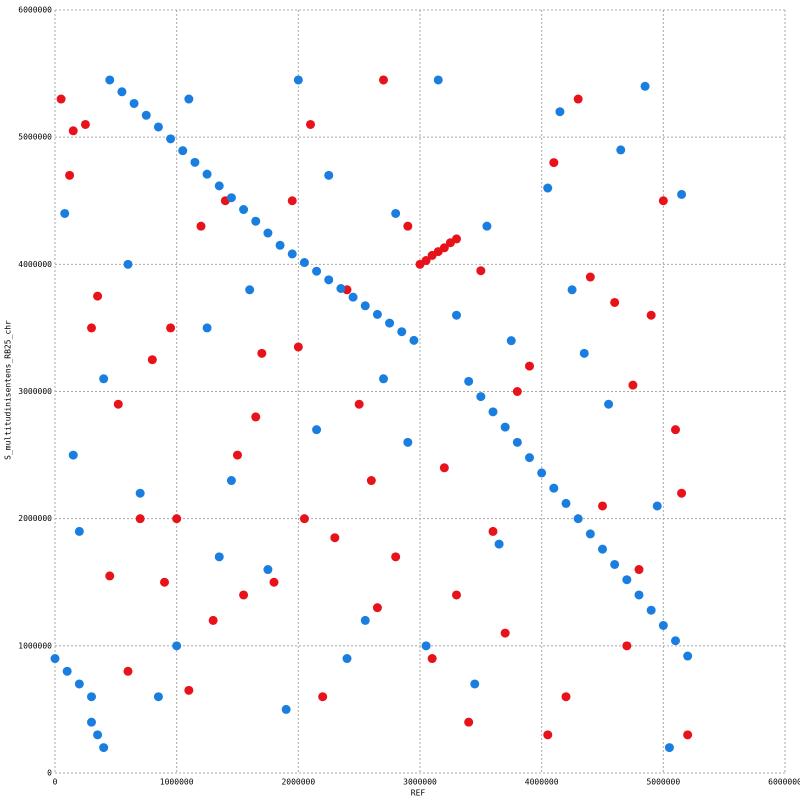 This screenshot has width=800, height=800. Describe the element at coordinates (55, 782) in the screenshot. I see `x-tick-label: 0` at that location.